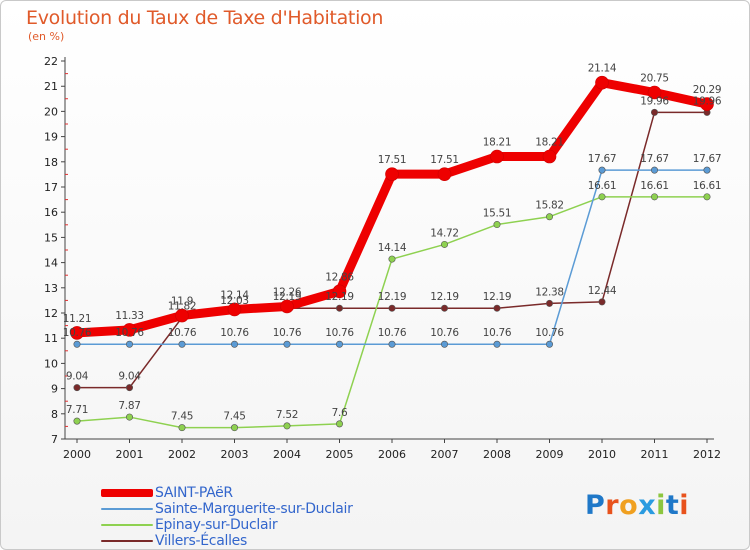 The image size is (750, 550). What do you see at coordinates (234, 301) in the screenshot?
I see `data-label: 12.03` at bounding box center [234, 301].